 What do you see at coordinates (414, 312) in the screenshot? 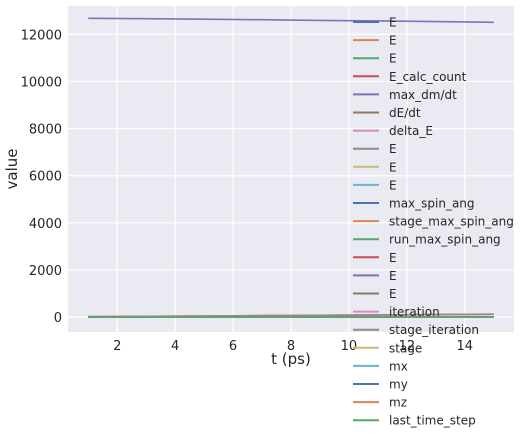
I see `legend-entry: iteration` at bounding box center [414, 312].